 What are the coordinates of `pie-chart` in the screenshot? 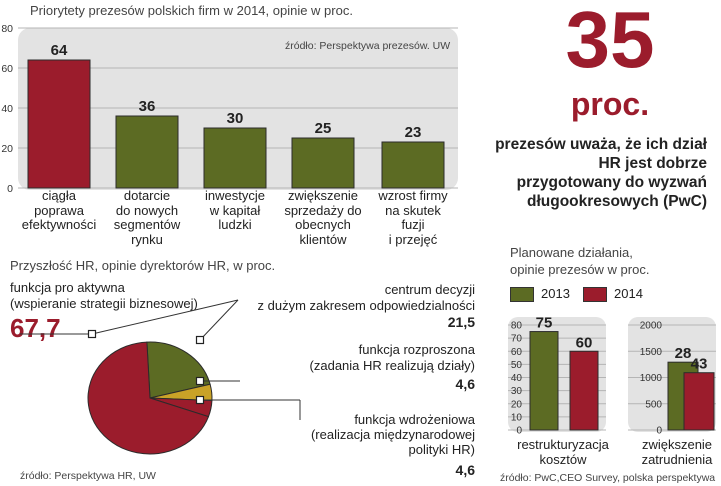 It's located at (160, 377).